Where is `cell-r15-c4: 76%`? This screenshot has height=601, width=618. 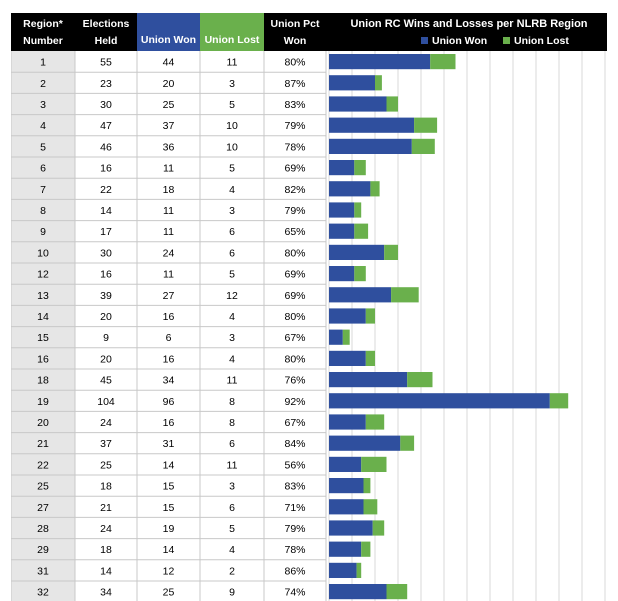
cell-r15-c4: 76% is located at coordinates (294, 381).